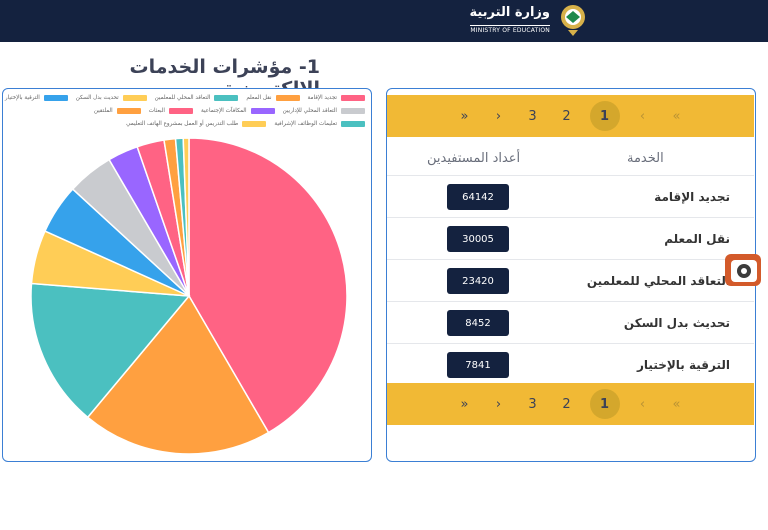 The height and width of the screenshot is (530, 768). Describe the element at coordinates (692, 197) in the screenshot. I see `service-name: تجديد الإقامة` at that location.